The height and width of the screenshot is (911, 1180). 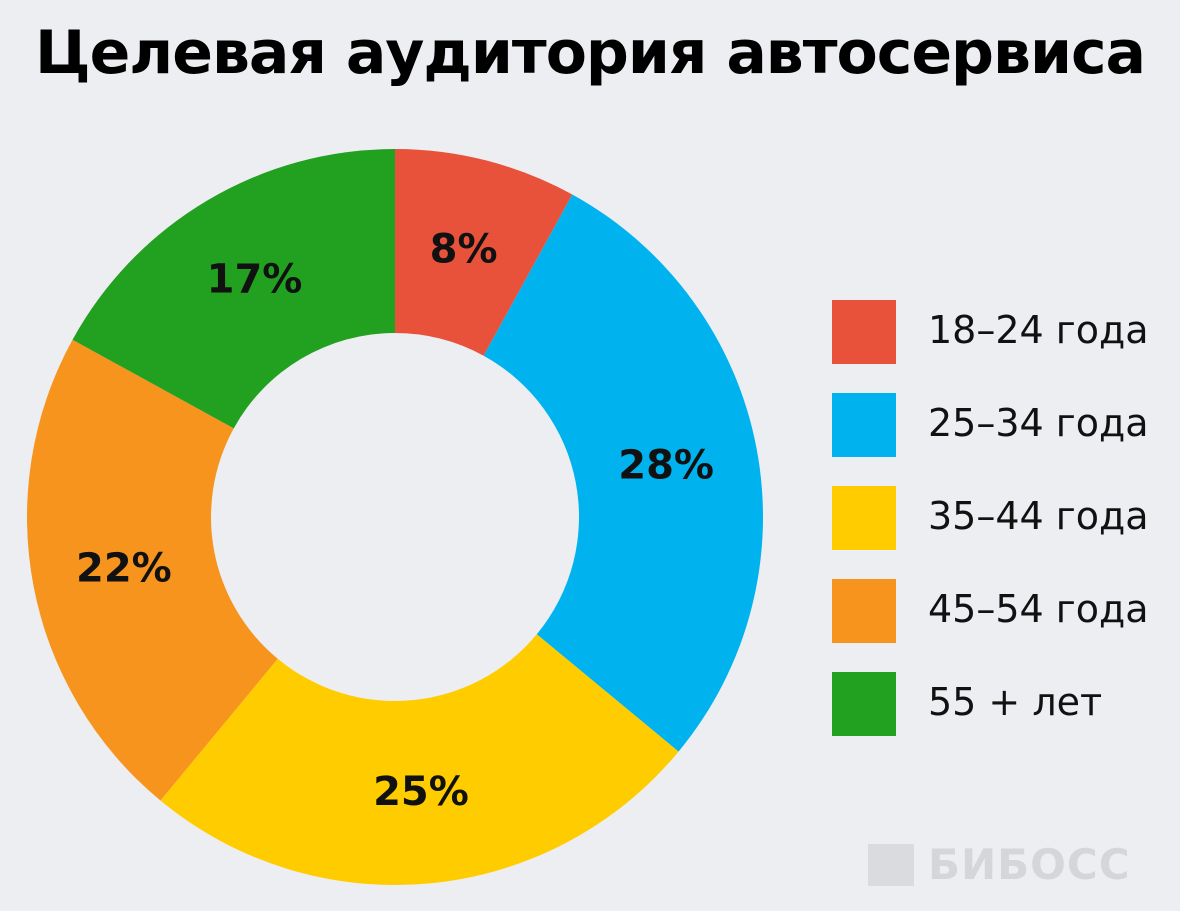 I want to click on legend-label-1: 18–24 года, so click(x=1038, y=330).